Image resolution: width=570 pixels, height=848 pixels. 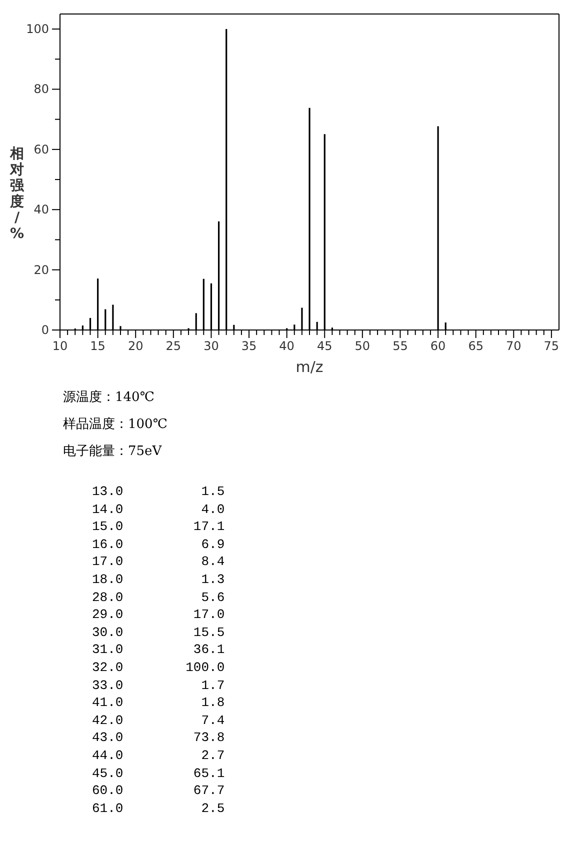 What do you see at coordinates (37, 29) in the screenshot?
I see `y-tick-label: 100` at bounding box center [37, 29].